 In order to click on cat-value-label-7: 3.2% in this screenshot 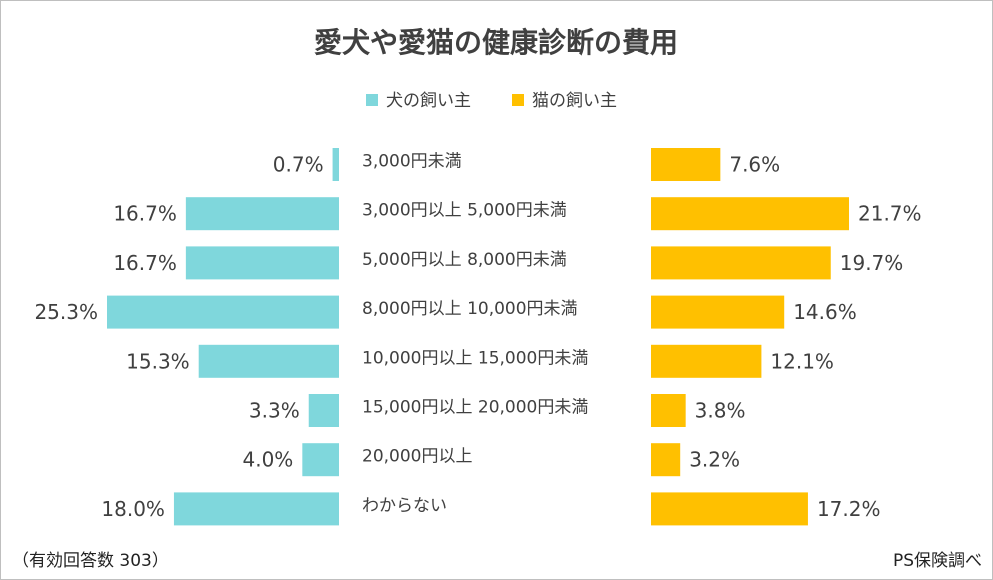, I will do `click(714, 460)`.